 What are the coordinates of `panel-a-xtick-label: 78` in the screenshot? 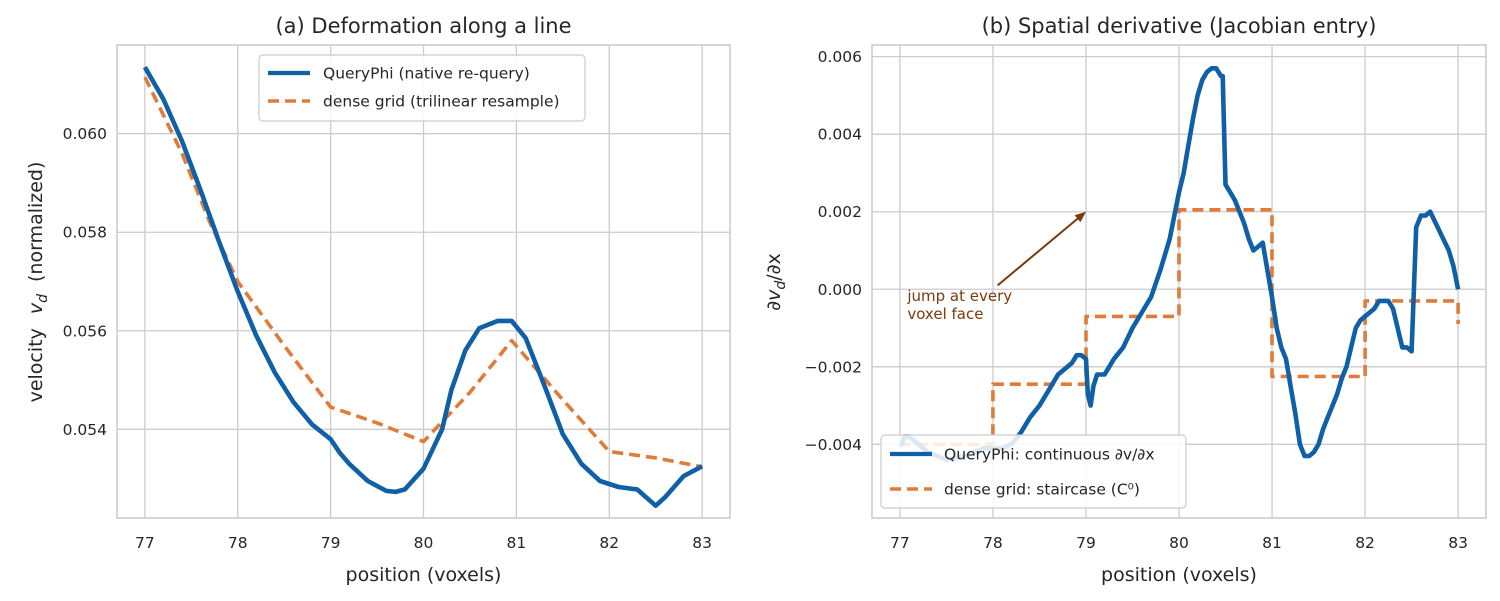 It's located at (238, 543).